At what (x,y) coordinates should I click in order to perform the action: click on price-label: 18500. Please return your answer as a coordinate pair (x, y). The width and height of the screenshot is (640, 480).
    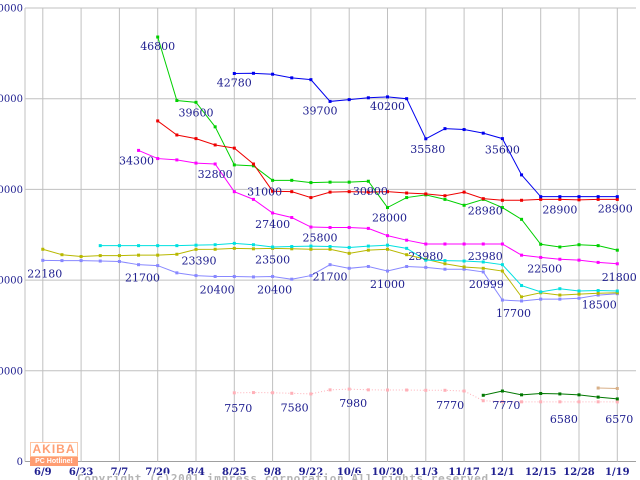
    Looking at the image, I should click on (599, 305).